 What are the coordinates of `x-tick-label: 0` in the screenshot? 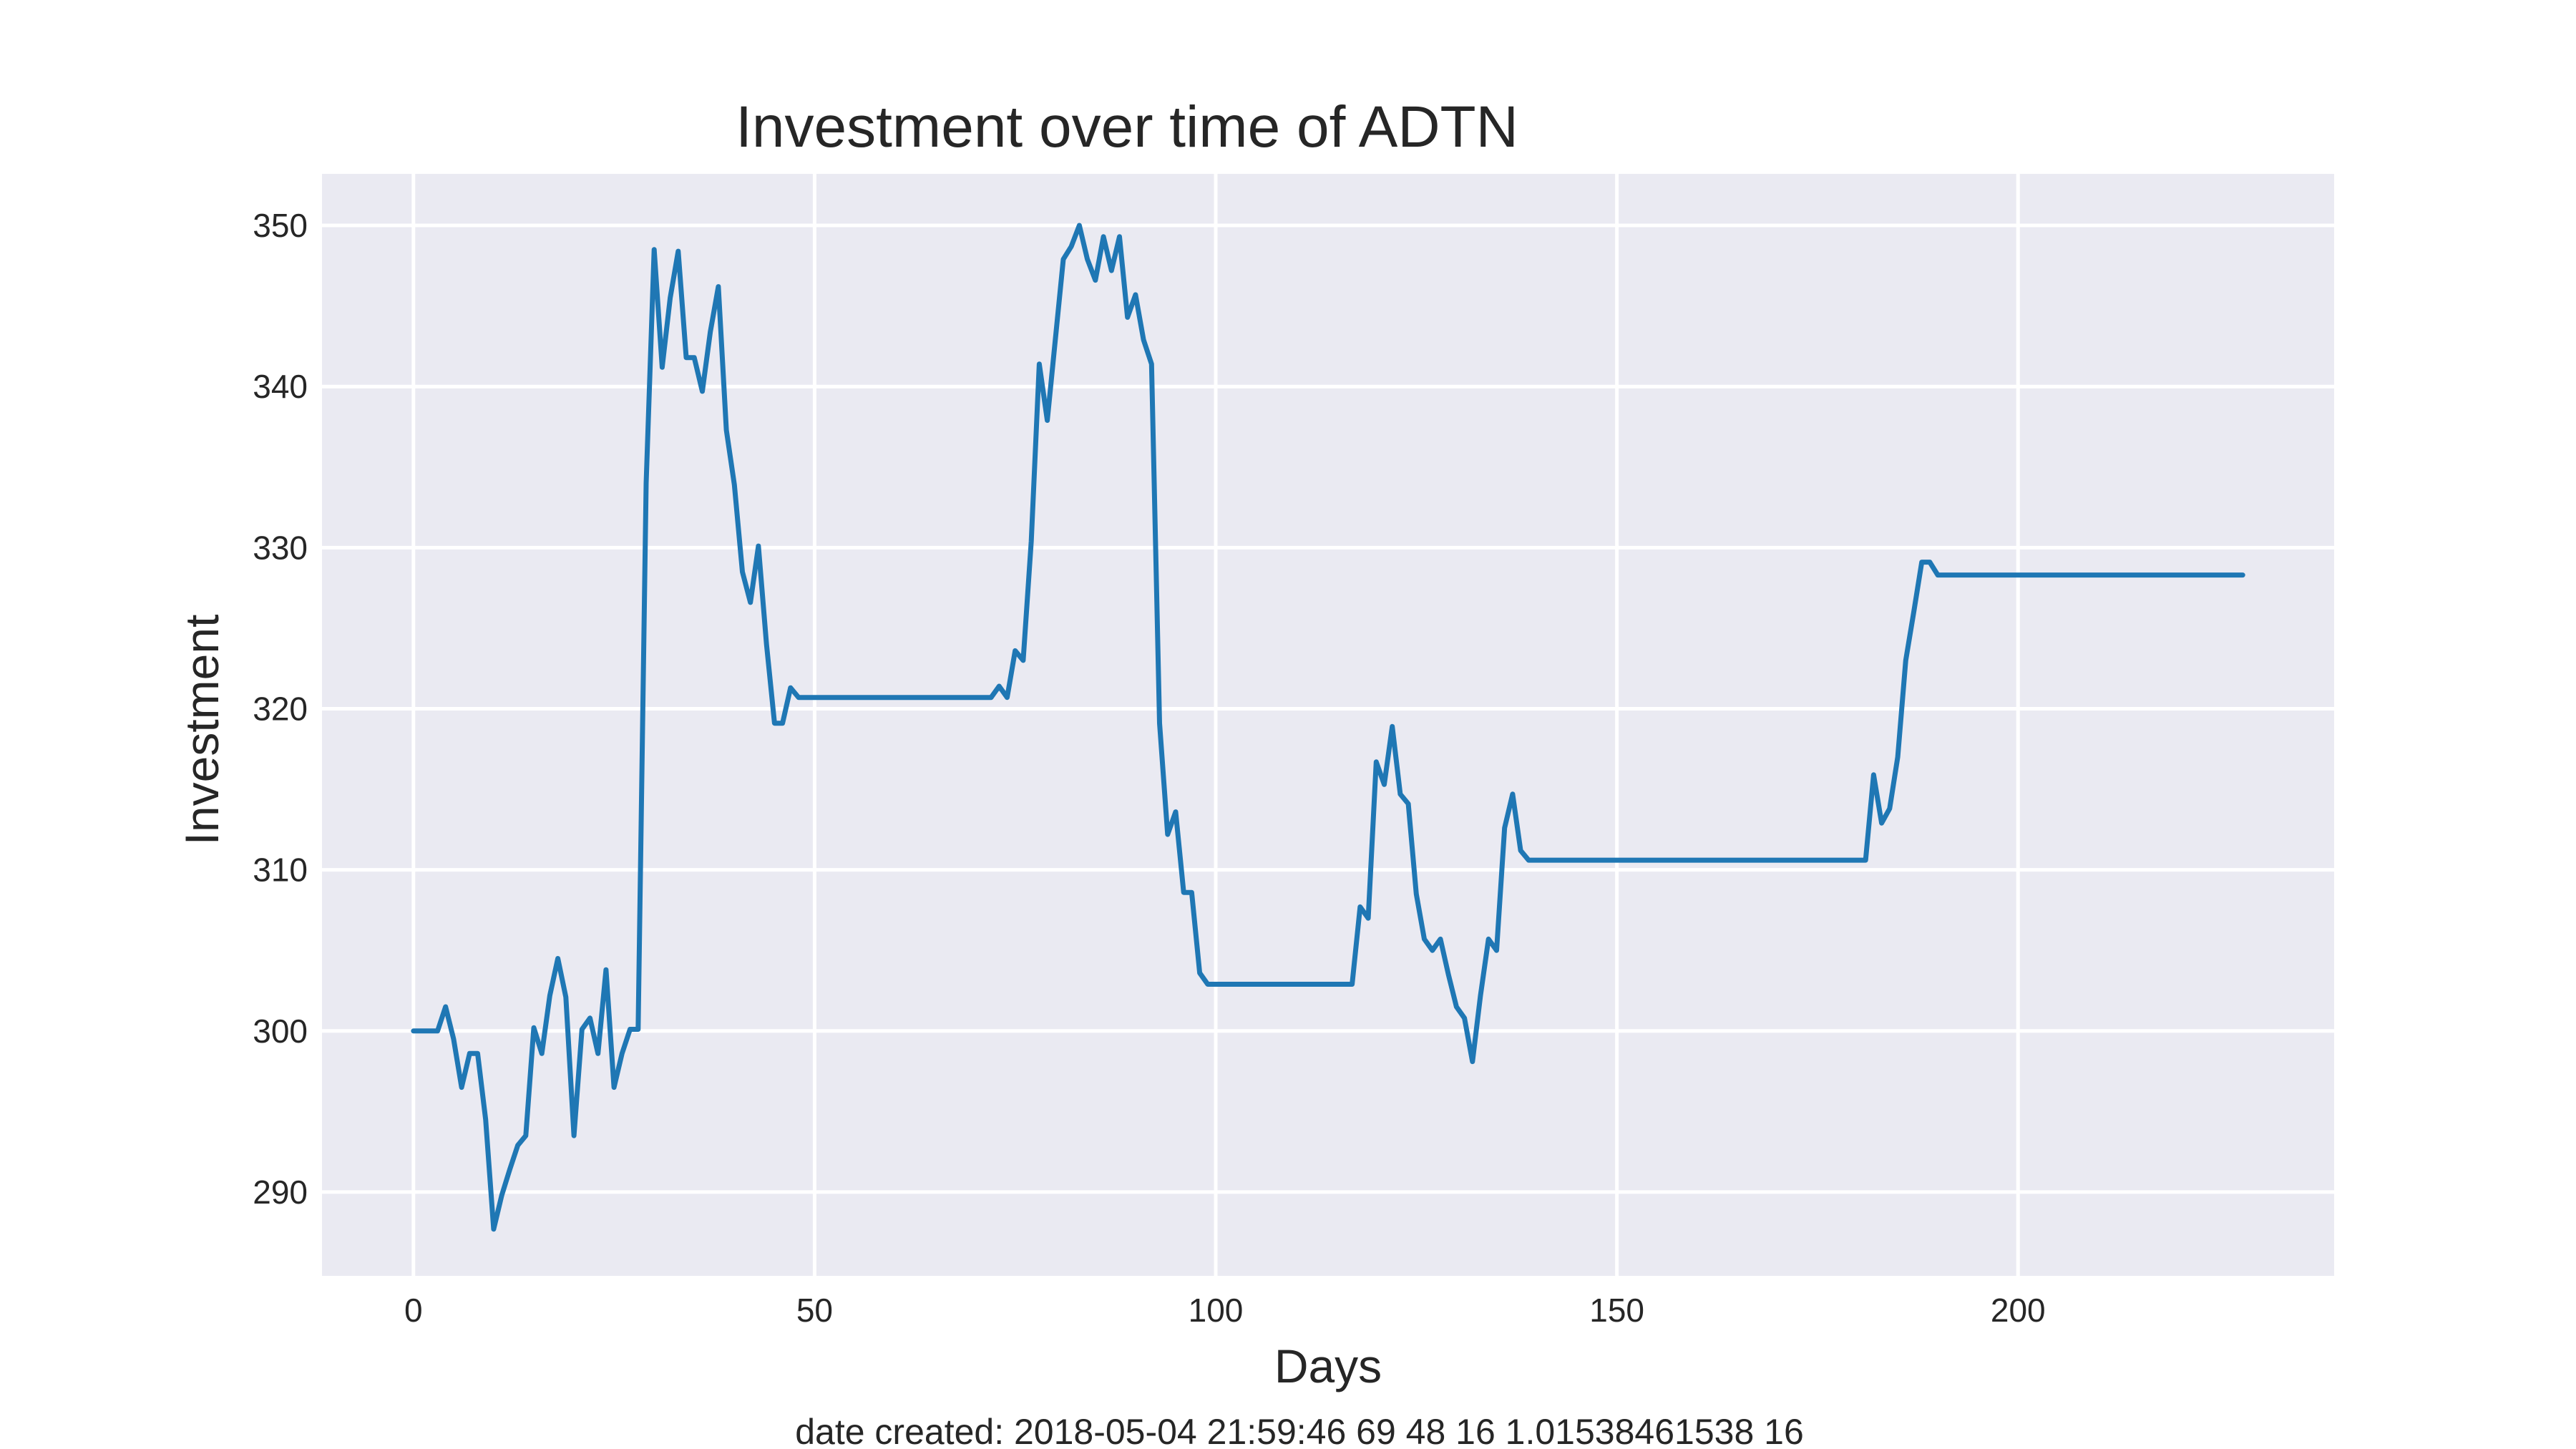 It's located at (413, 1310).